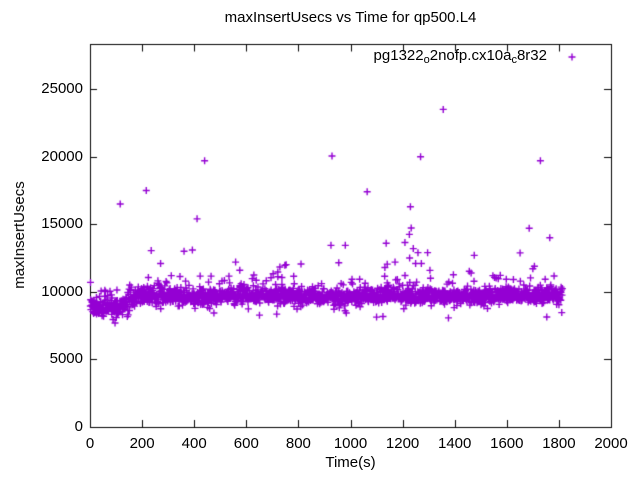 This screenshot has width=640, height=480. Describe the element at coordinates (142, 443) in the screenshot. I see `x-tick-label: 200` at that location.